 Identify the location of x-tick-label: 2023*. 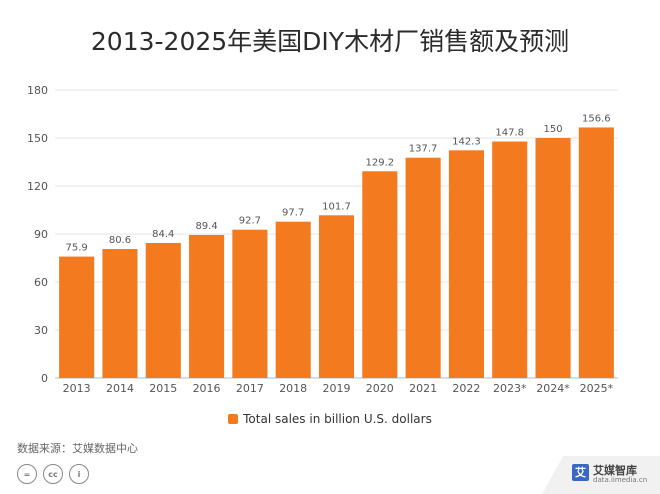
(510, 388).